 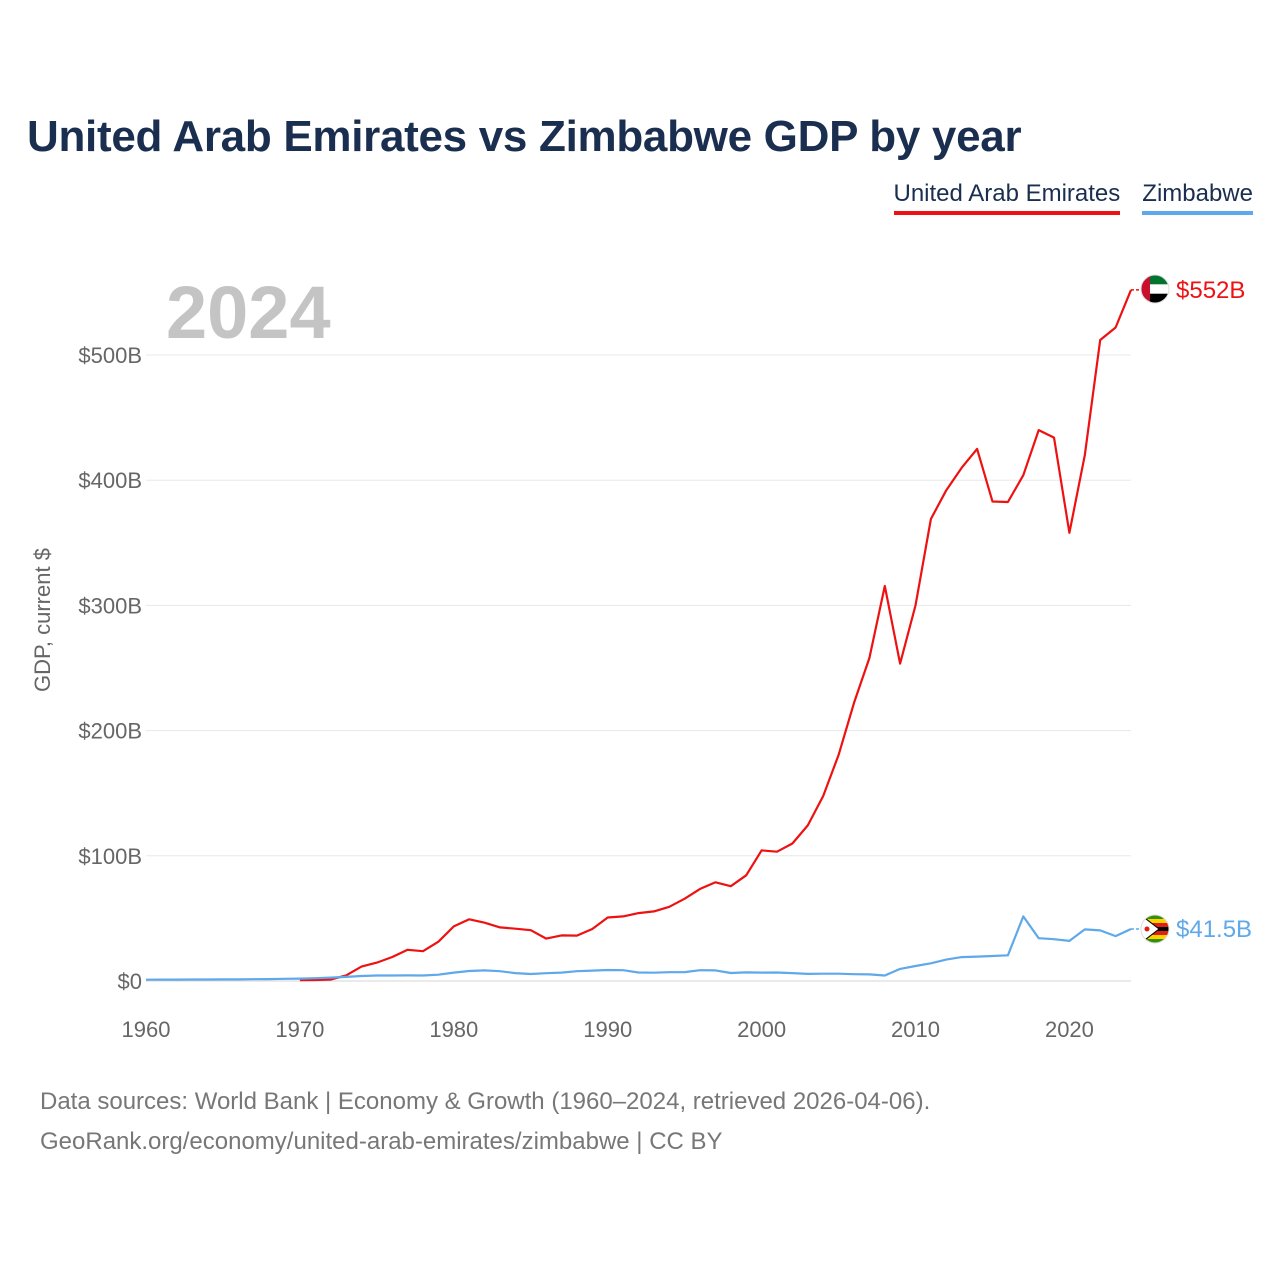 What do you see at coordinates (1214, 929) in the screenshot?
I see `end-value-label-zimbabwe: $41.5B` at bounding box center [1214, 929].